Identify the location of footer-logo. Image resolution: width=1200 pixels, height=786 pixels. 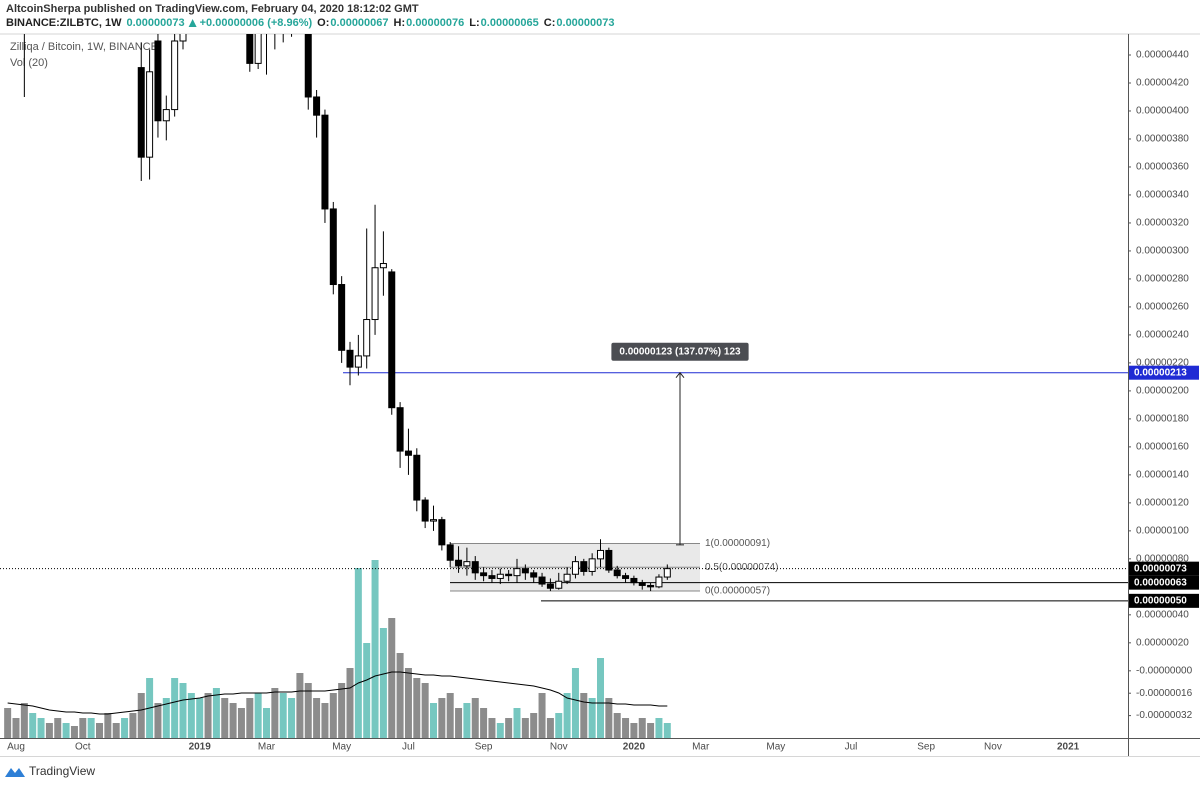
(15, 772).